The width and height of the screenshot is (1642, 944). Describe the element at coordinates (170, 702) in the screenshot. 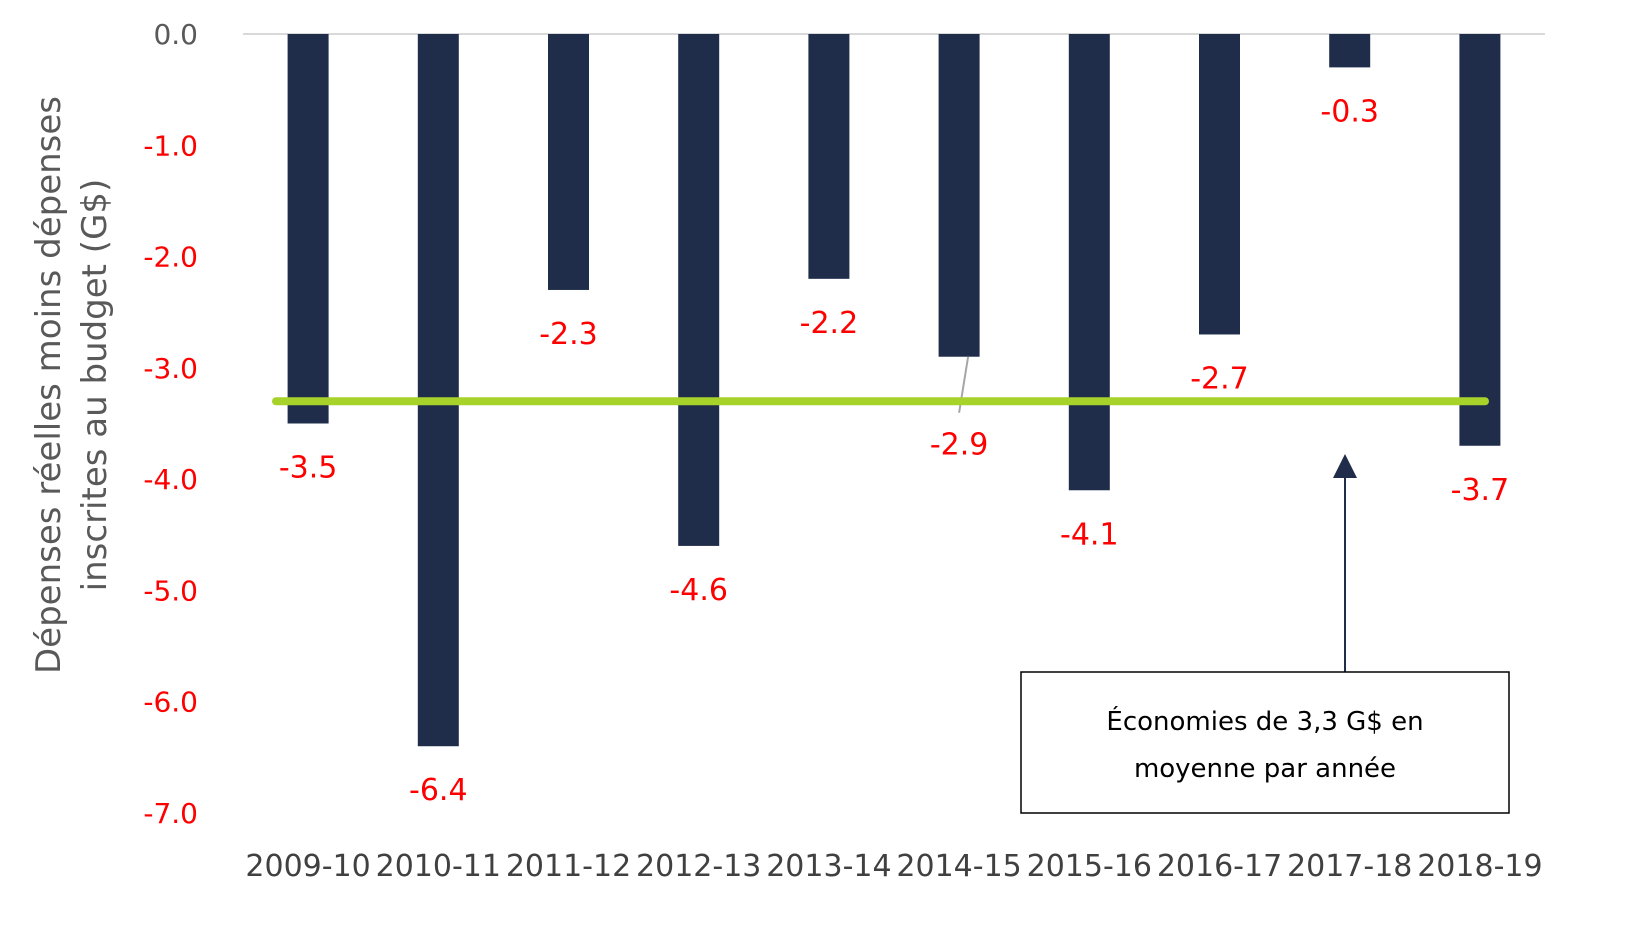

I see `y-tick-label: -6.0` at that location.